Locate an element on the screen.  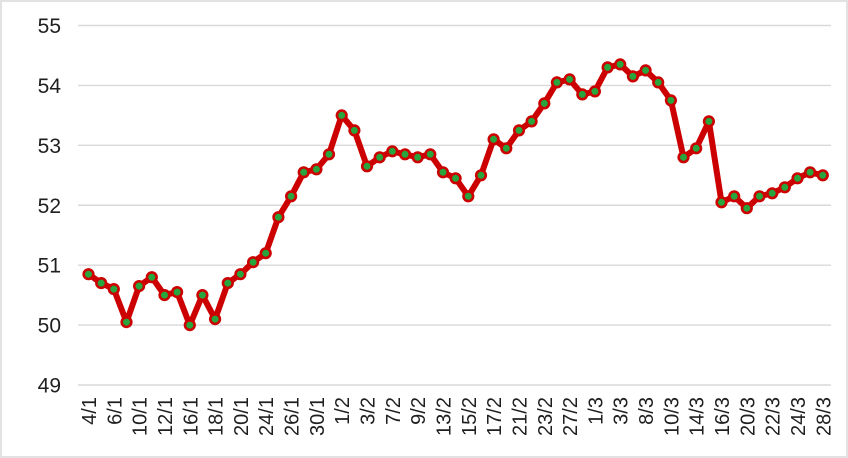
x-axis-tick-label: 20/3 is located at coordinates (748, 416).